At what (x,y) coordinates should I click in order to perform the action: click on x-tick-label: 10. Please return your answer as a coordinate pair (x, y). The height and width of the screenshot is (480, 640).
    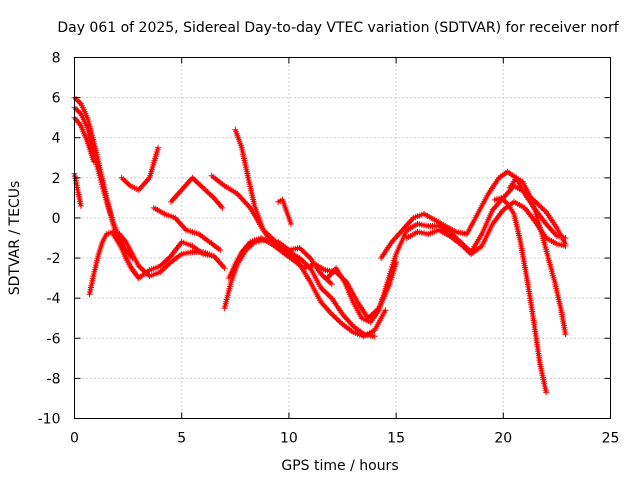
    Looking at the image, I should click on (289, 439).